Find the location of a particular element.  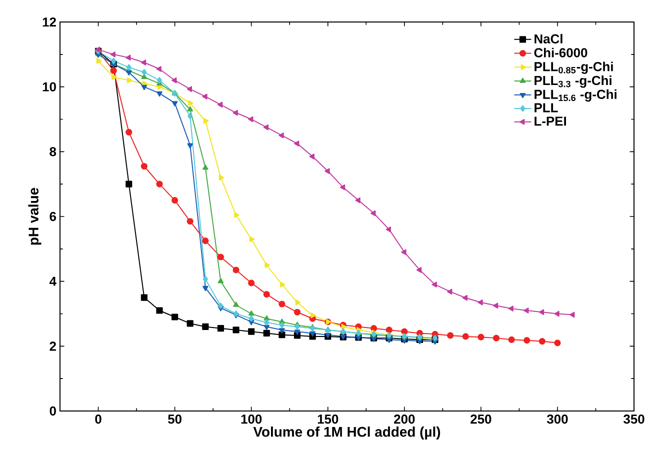

x-tick-label: 250 is located at coordinates (481, 419).